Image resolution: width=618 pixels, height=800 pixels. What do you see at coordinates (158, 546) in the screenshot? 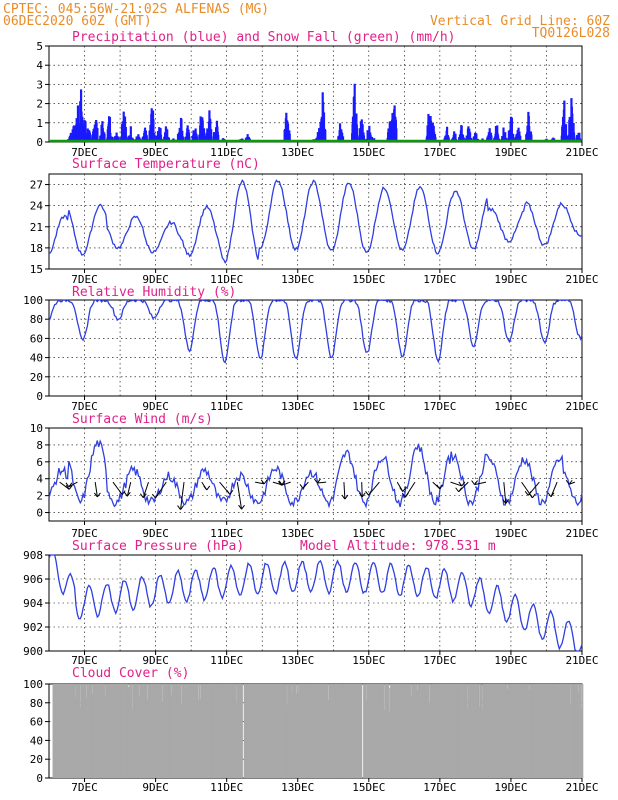
I see `panel-title: Surface Pressure (hPa)` at bounding box center [158, 546].